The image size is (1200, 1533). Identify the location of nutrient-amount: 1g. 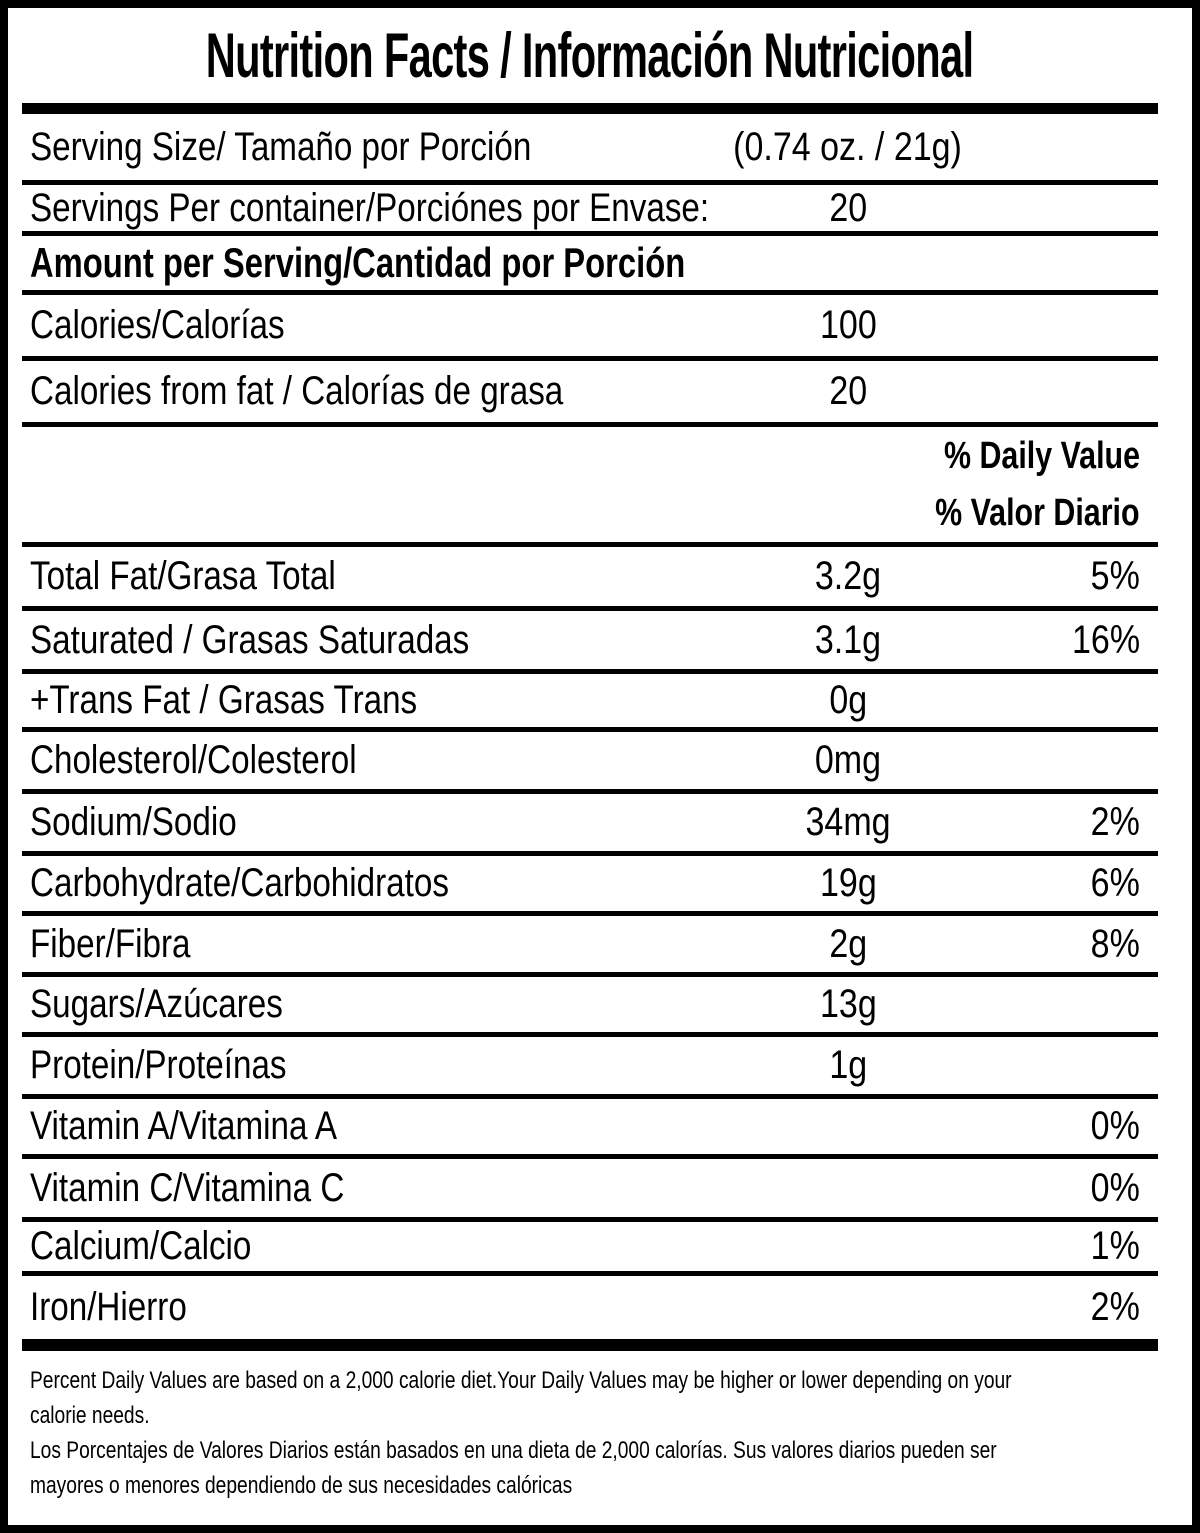
(848, 1065).